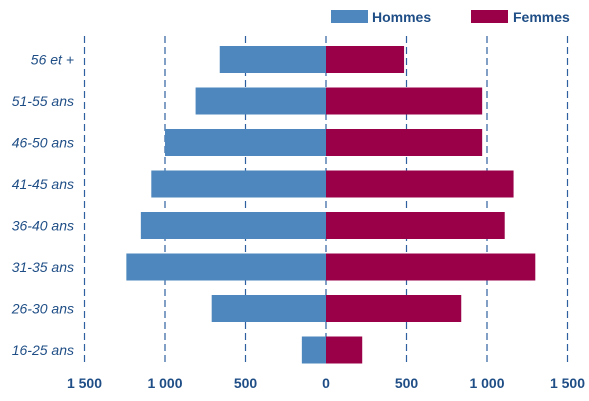 The image size is (589, 401). I want to click on category-label: 46-50 ans, so click(43, 143).